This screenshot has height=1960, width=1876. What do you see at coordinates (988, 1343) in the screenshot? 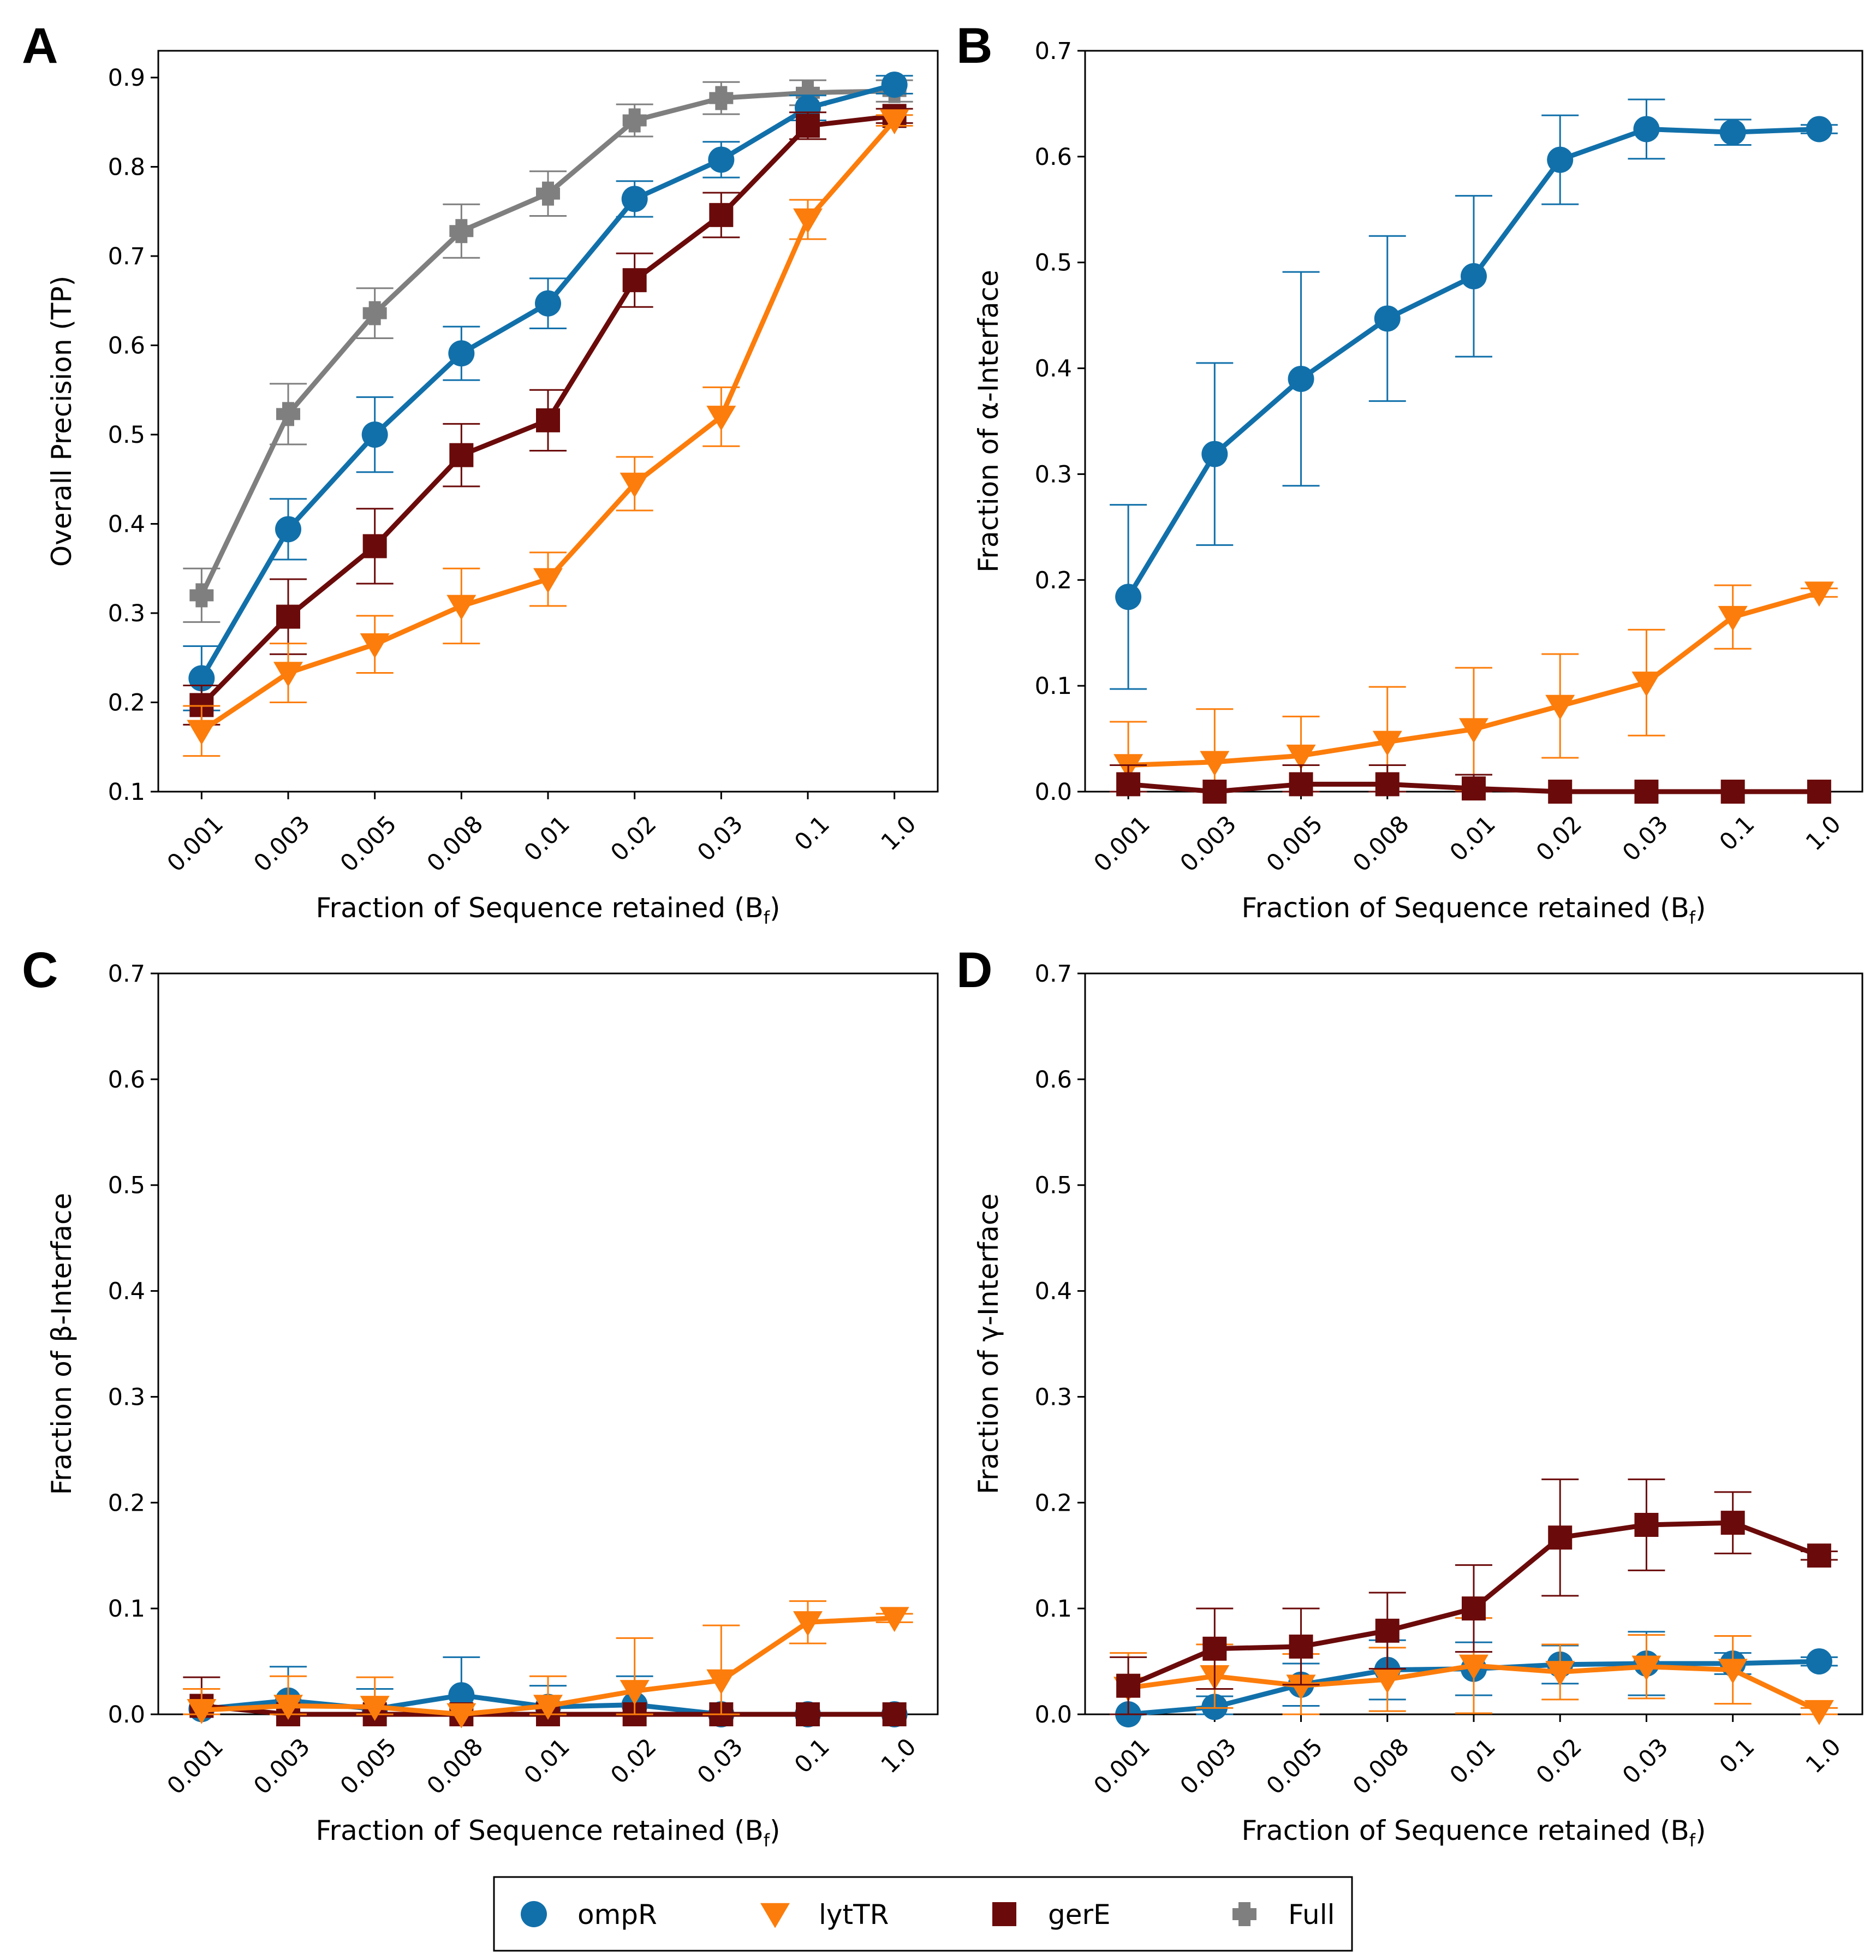
I see `y-axis-title: Fraction of γ-Interface` at bounding box center [988, 1343].